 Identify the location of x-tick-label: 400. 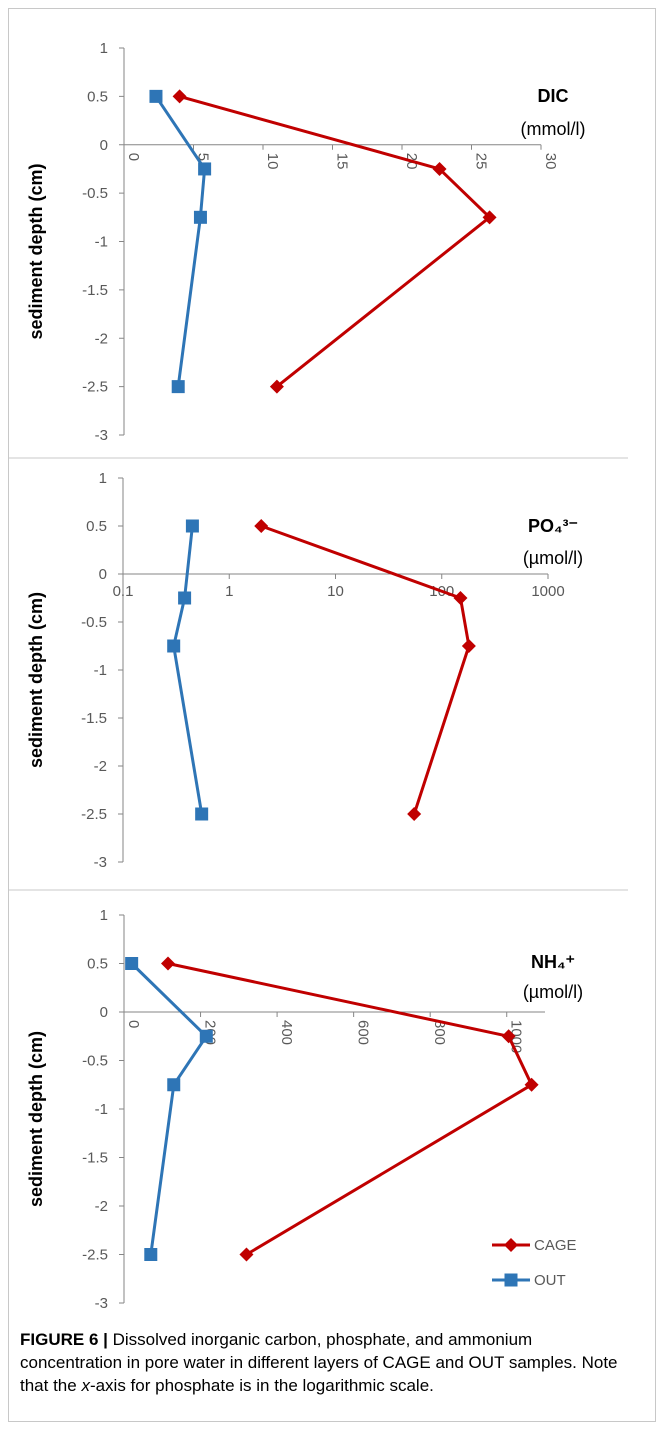
(286, 1032).